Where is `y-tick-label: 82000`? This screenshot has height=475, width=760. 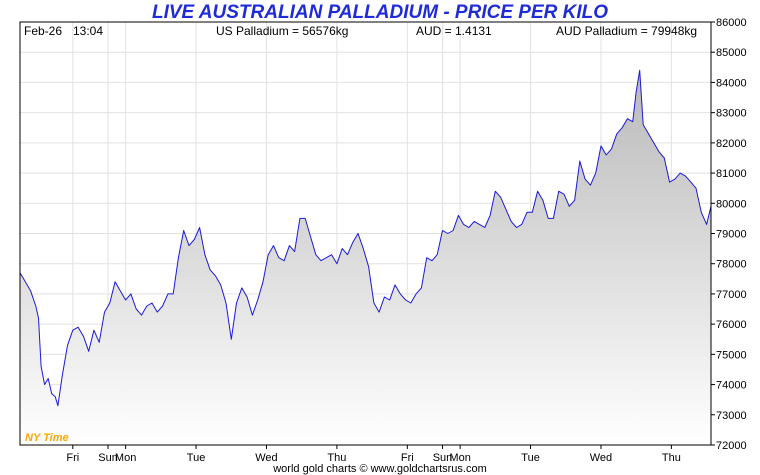 y-tick-label: 82000 is located at coordinates (731, 144).